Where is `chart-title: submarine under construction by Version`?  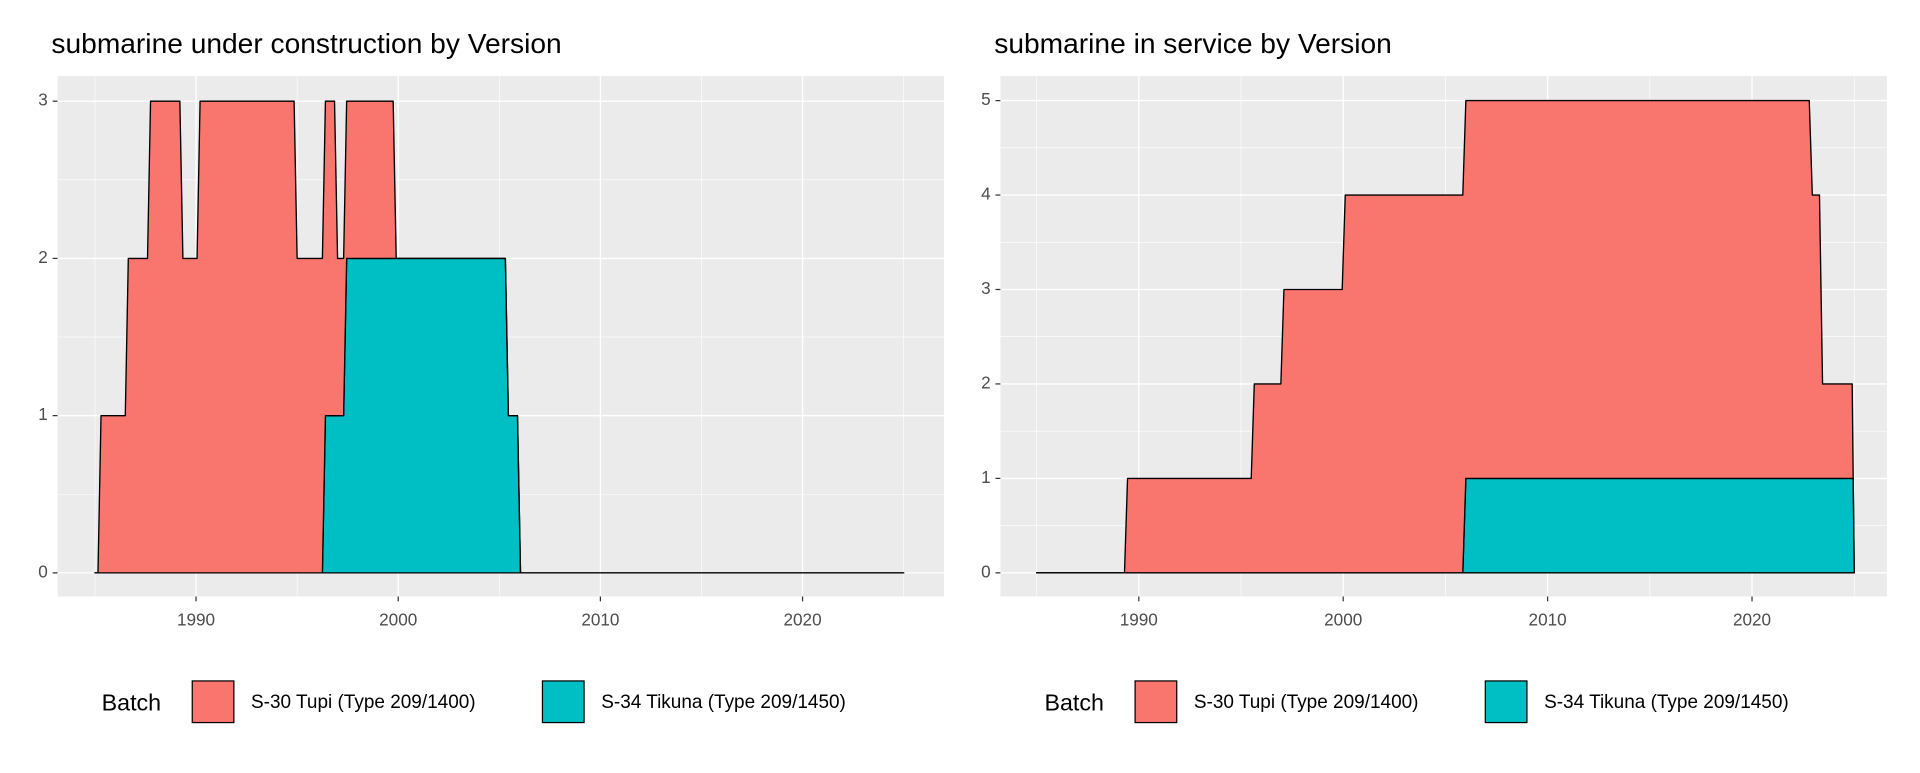
chart-title: submarine under construction by Version is located at coordinates (306, 43).